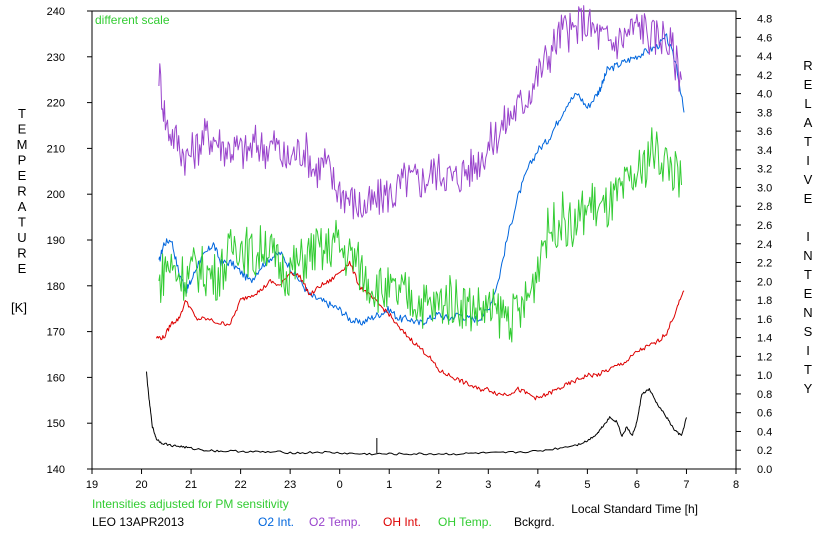  What do you see at coordinates (764, 470) in the screenshot?
I see `y-right-tick-label: 0.0` at bounding box center [764, 470].